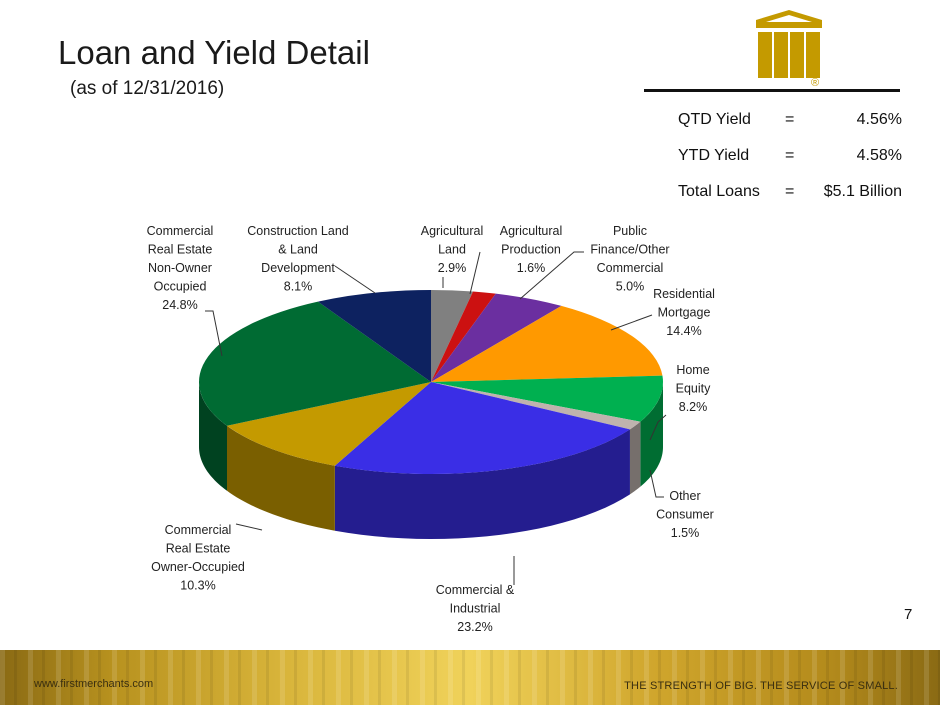 This screenshot has width=940, height=705. What do you see at coordinates (630, 231) in the screenshot?
I see `pie-slice-name: Public` at bounding box center [630, 231].